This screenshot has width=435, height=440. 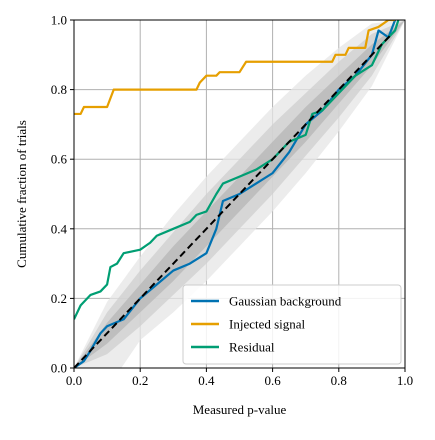 What do you see at coordinates (21, 194) in the screenshot?
I see `y-axis-label: Cumulative fraction of trials` at bounding box center [21, 194].